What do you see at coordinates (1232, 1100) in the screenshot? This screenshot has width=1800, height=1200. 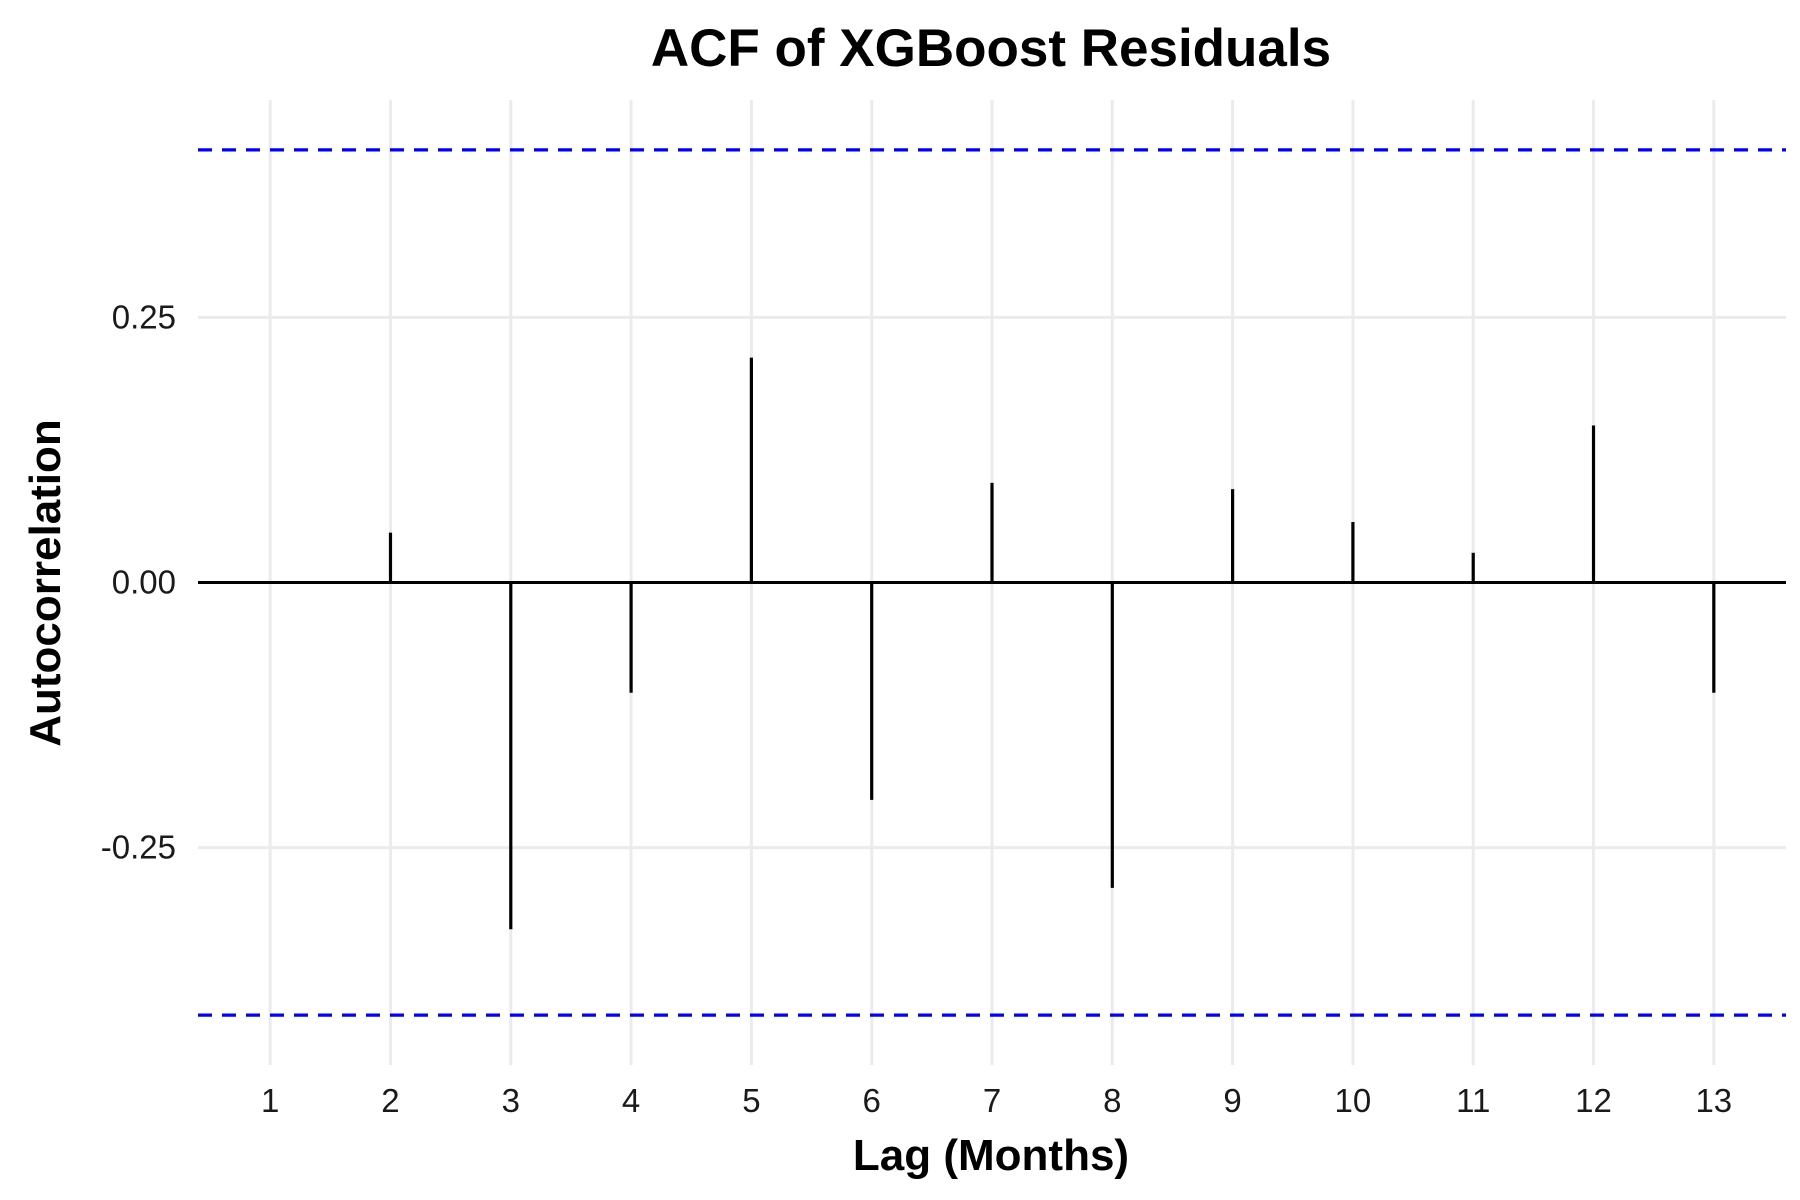 I see `x-tick-label: 9` at bounding box center [1232, 1100].